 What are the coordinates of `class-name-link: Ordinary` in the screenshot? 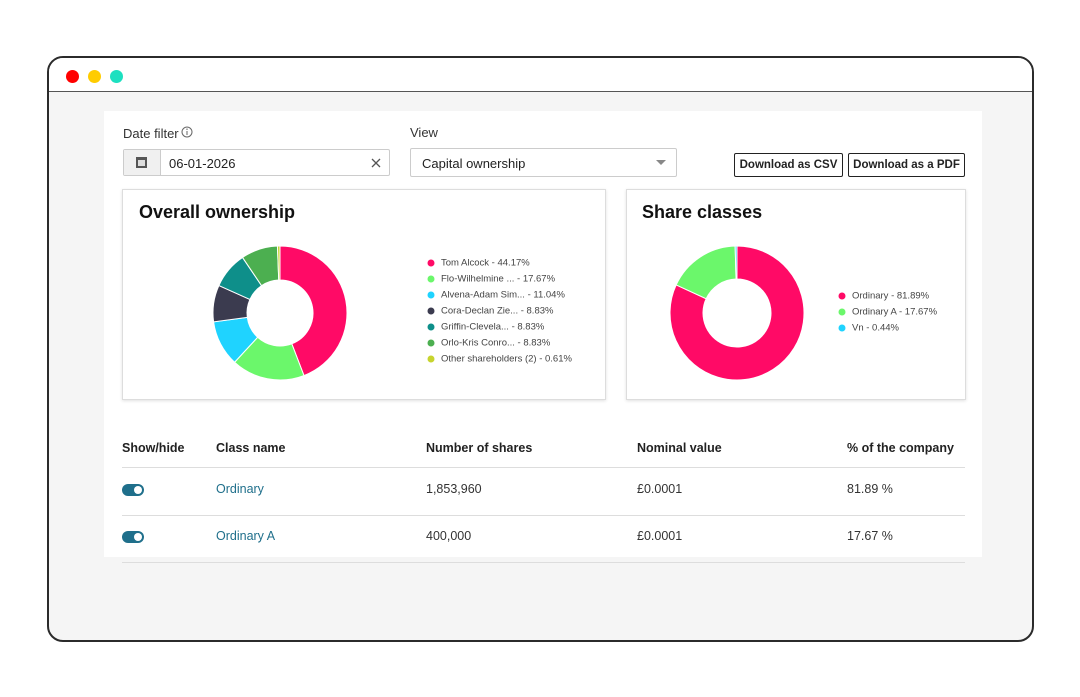 It's located at (240, 489).